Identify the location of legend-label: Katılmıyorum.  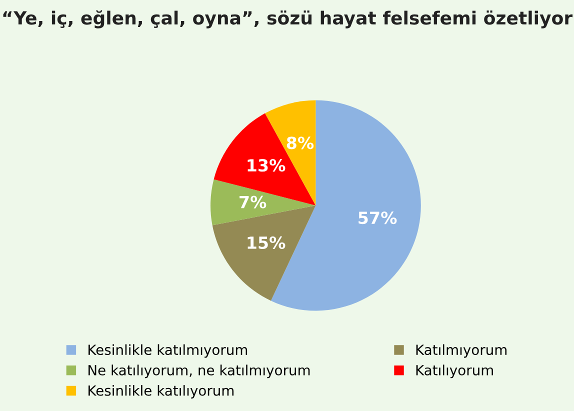
(461, 351).